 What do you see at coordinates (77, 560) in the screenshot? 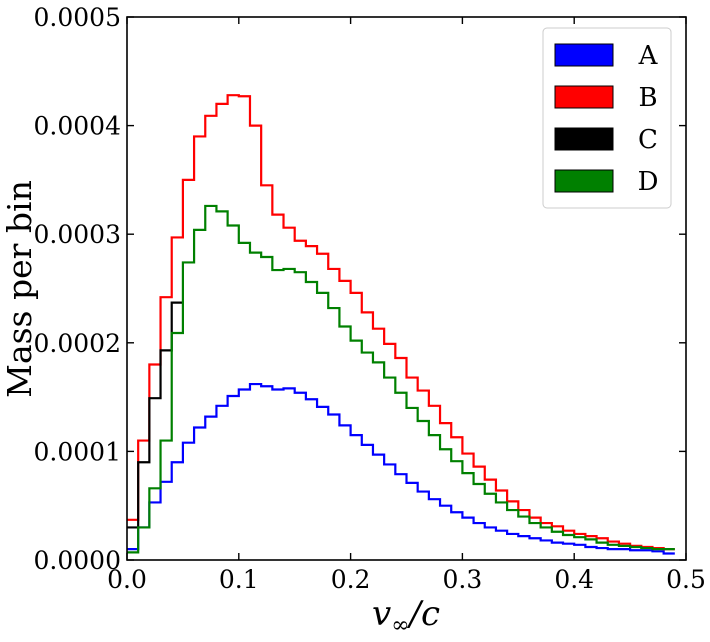
I see `y-tick-label: 0.0000` at bounding box center [77, 560].